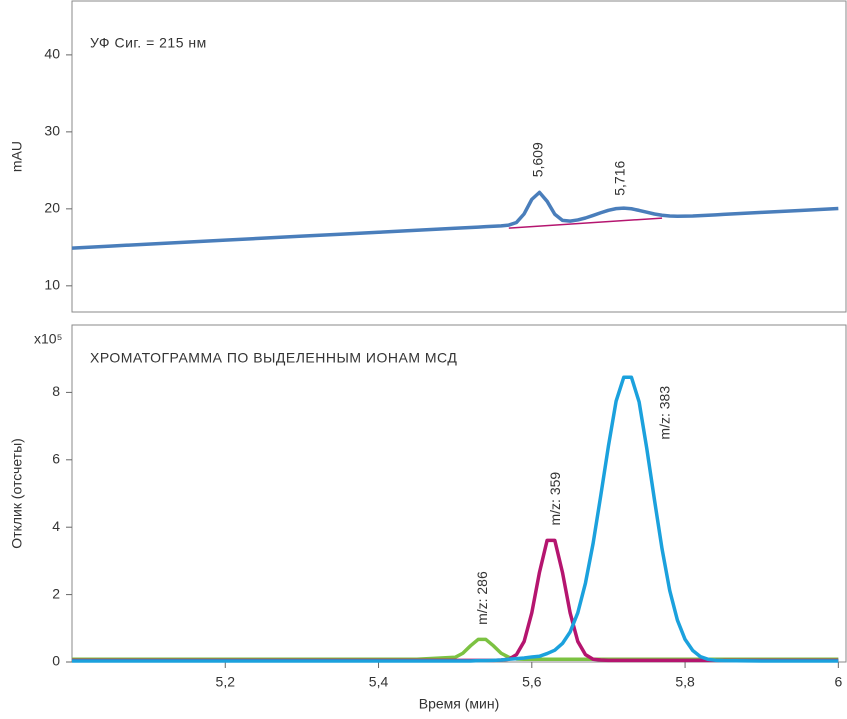 The height and width of the screenshot is (719, 847). I want to click on peak-label: 5,716, so click(619, 178).